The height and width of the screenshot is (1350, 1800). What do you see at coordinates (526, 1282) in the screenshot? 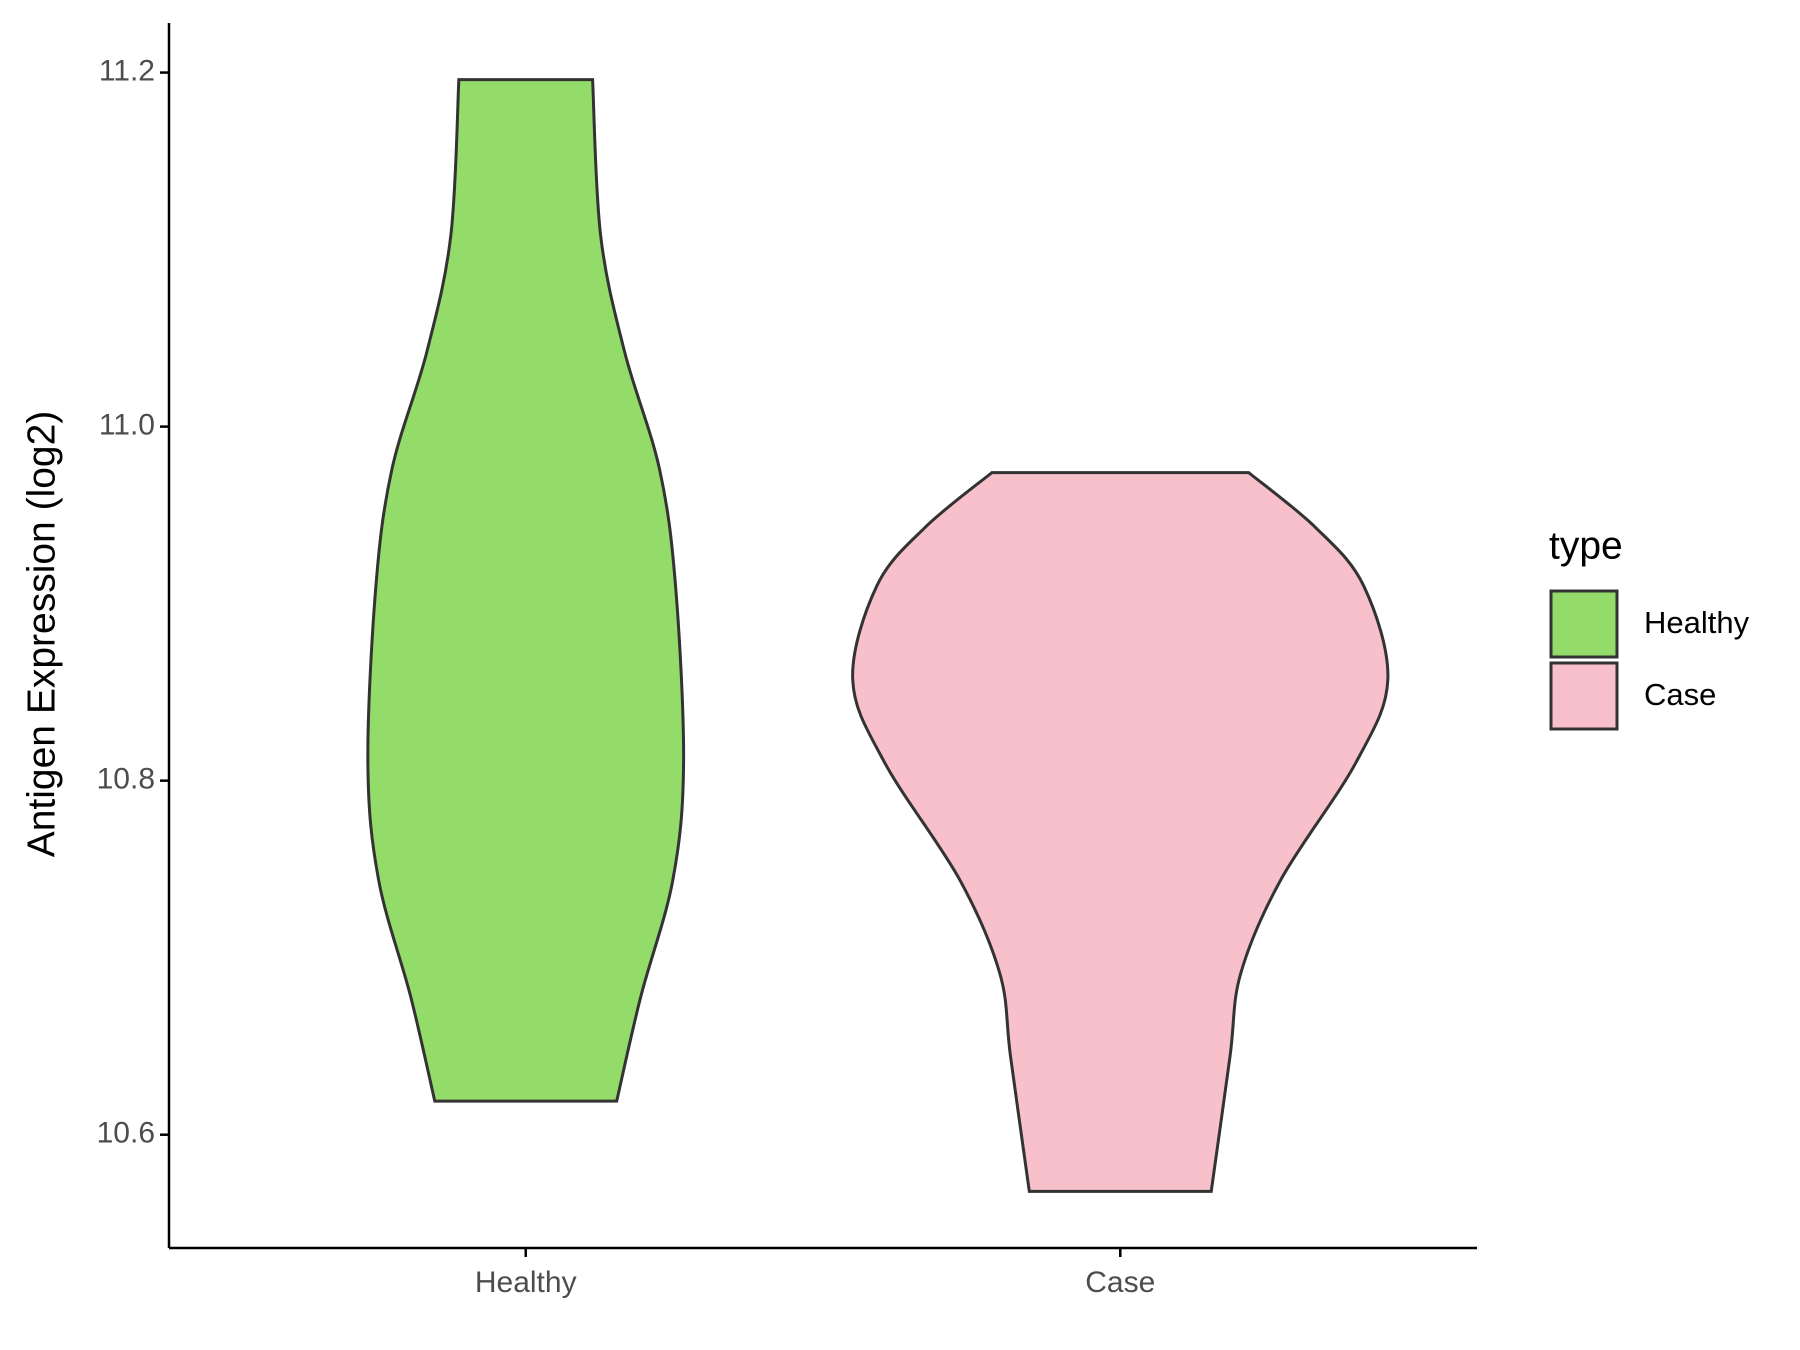
I see `x-tick-label: Healthy` at bounding box center [526, 1282].